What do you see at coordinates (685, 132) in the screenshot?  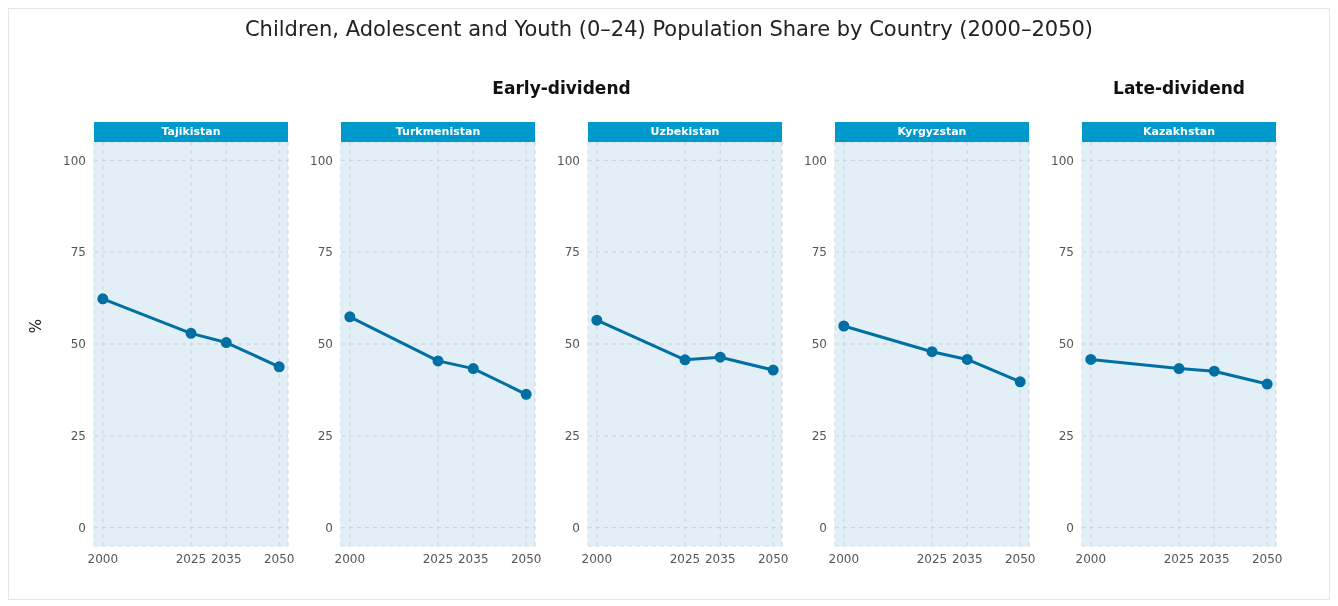 I see `chart-title: Uzbekistan` at bounding box center [685, 132].